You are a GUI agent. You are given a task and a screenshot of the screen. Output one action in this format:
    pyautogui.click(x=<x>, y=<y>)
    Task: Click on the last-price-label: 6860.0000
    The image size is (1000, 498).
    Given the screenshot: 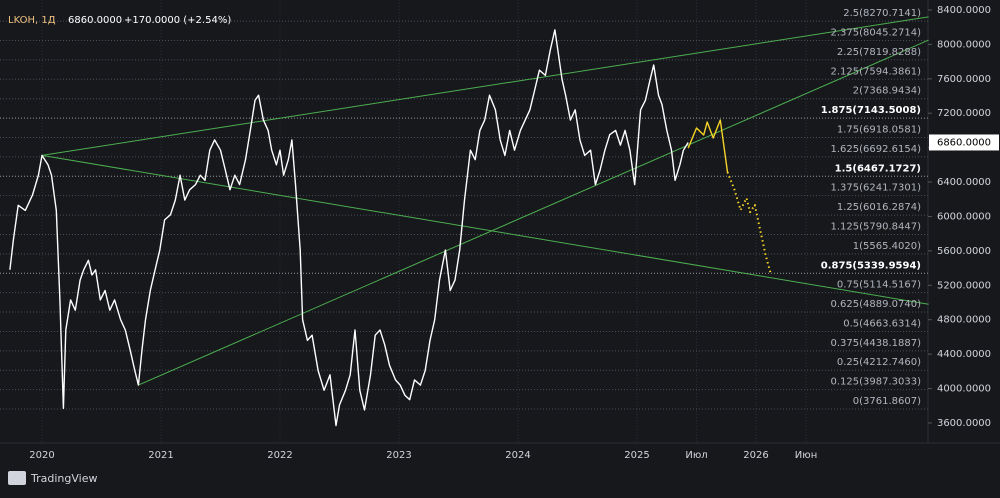 What is the action you would take?
    pyautogui.click(x=964, y=142)
    